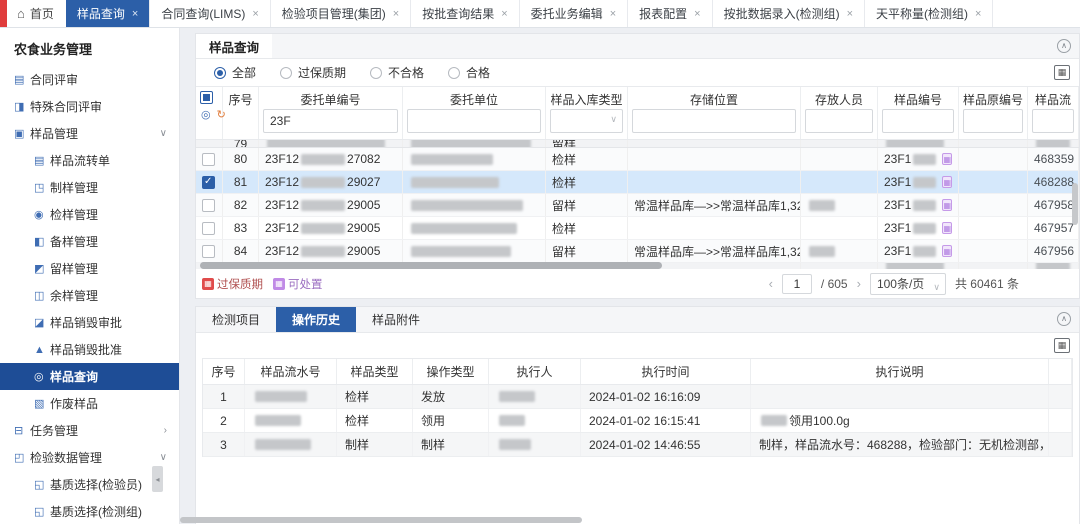 The image size is (1080, 524). I want to click on table-settings-icon: ▦, so click(1062, 72).